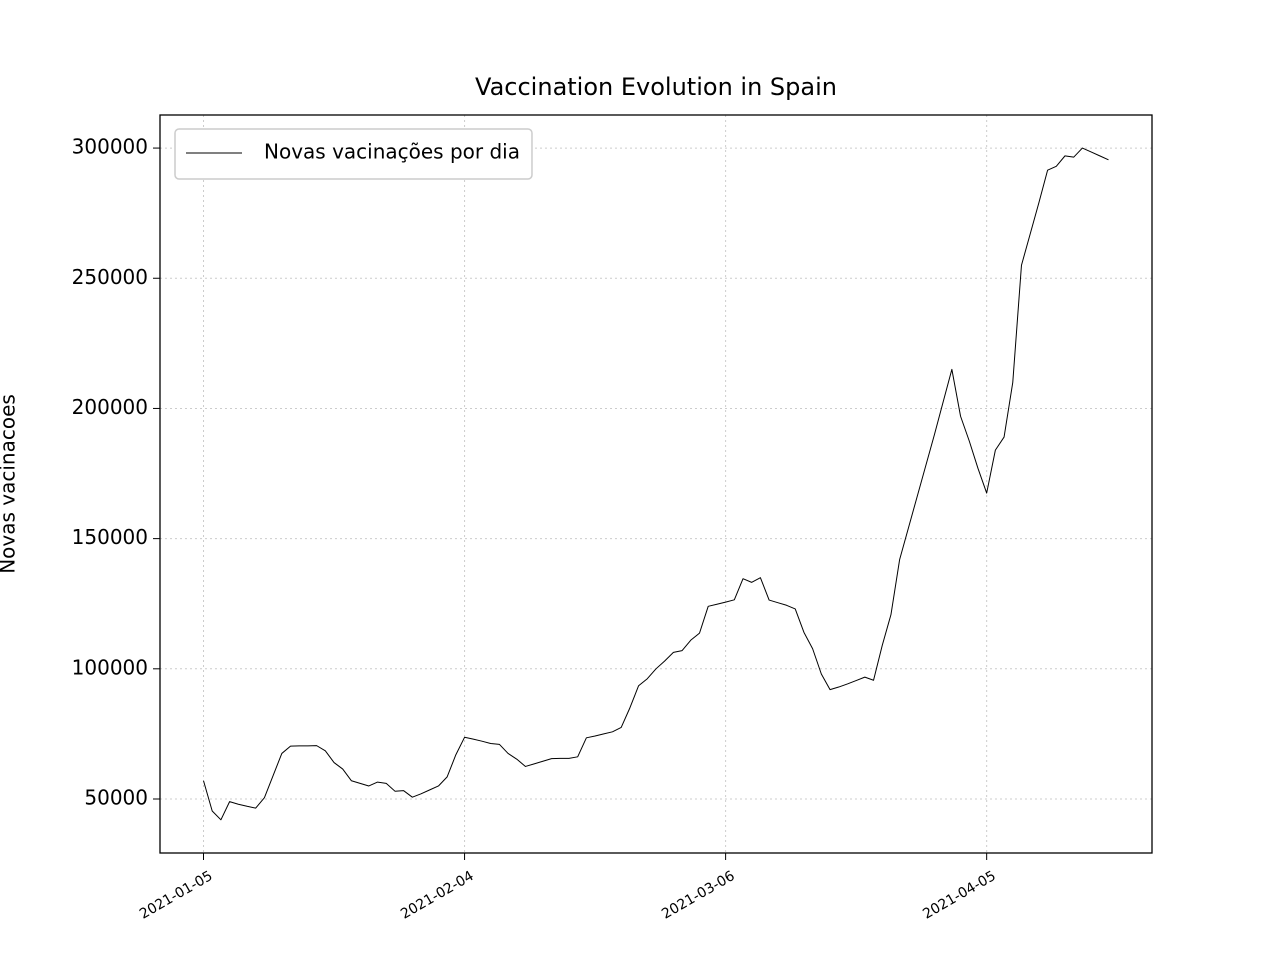  I want to click on y-tick-label: 50000, so click(116, 797).